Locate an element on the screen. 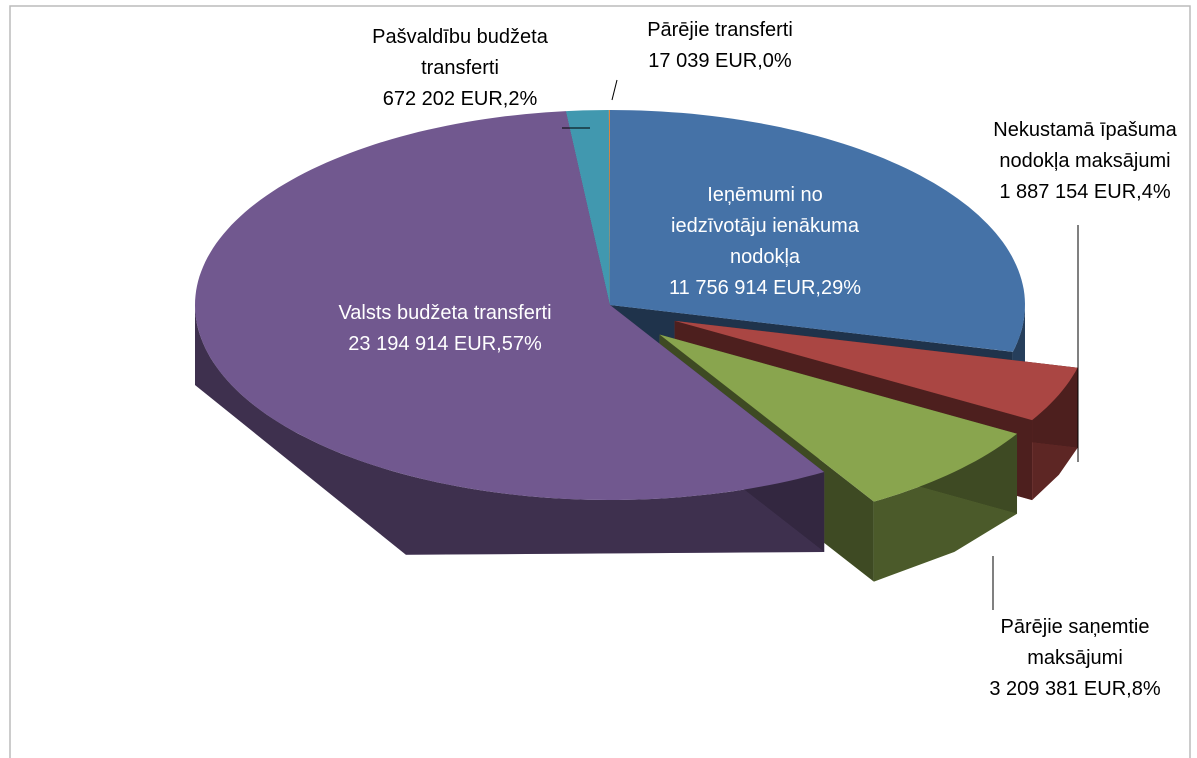 This screenshot has width=1197, height=758. label-name: Pārējie transferti is located at coordinates (720, 30).